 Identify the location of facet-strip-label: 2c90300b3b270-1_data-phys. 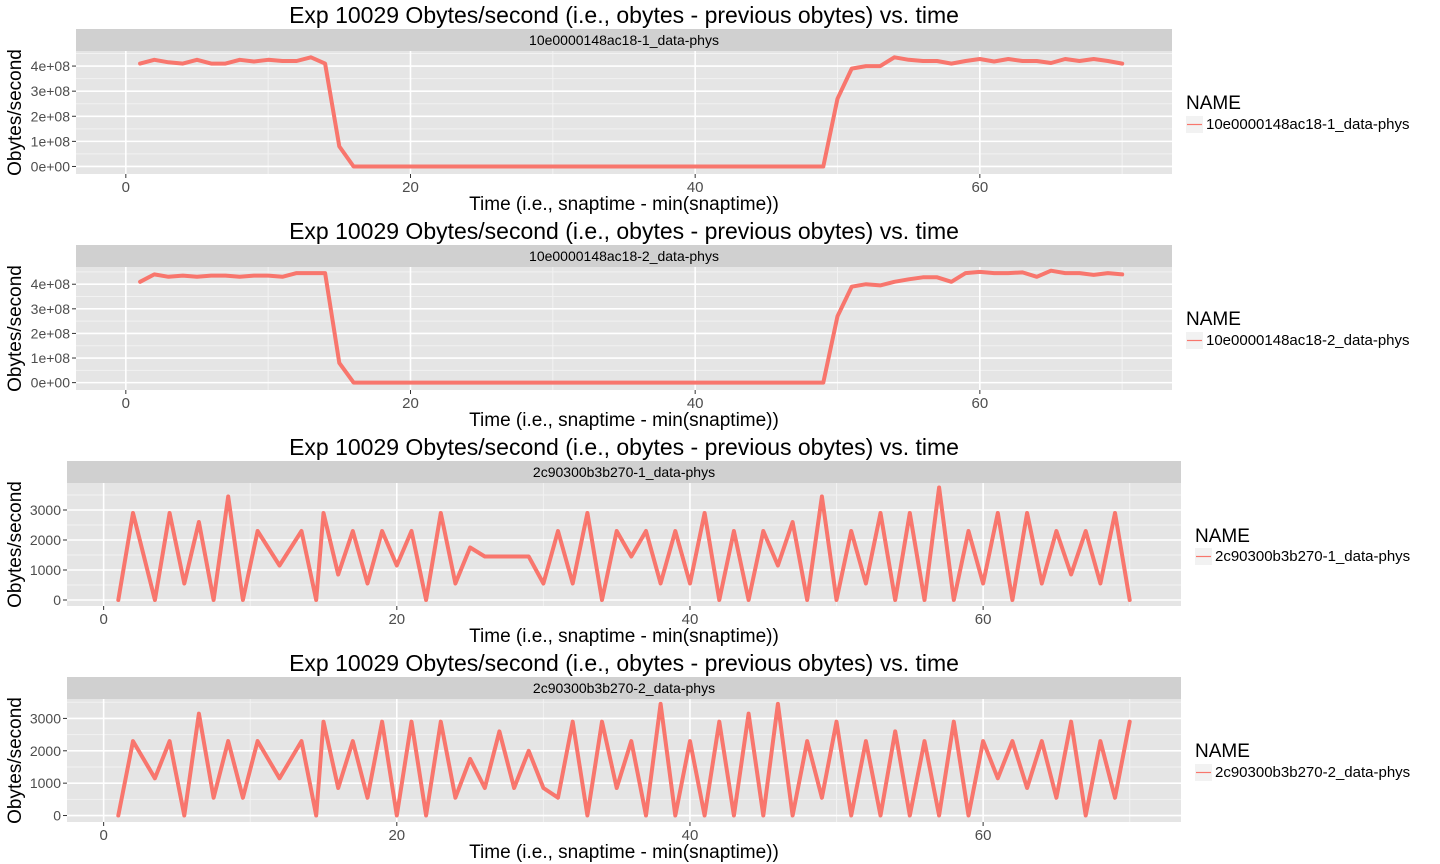
(624, 472).